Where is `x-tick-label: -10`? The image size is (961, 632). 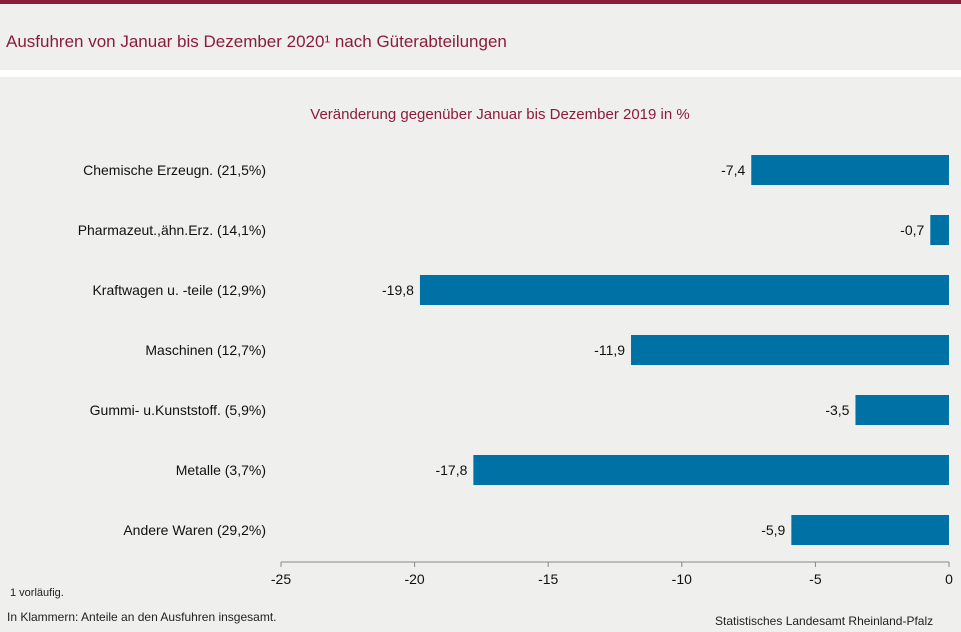 x-tick-label: -10 is located at coordinates (682, 579).